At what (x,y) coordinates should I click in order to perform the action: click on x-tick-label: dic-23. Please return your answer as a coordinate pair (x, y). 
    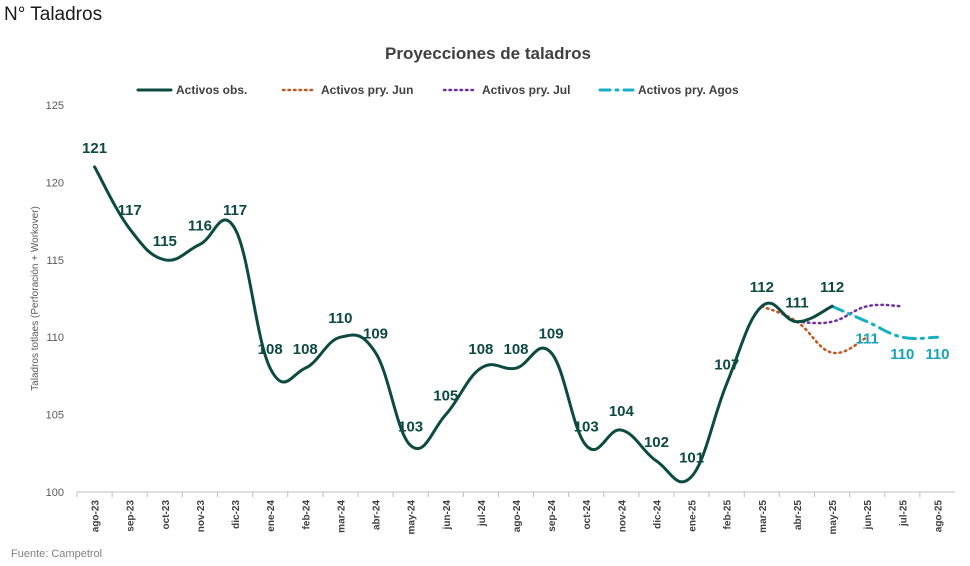
    Looking at the image, I should click on (236, 514).